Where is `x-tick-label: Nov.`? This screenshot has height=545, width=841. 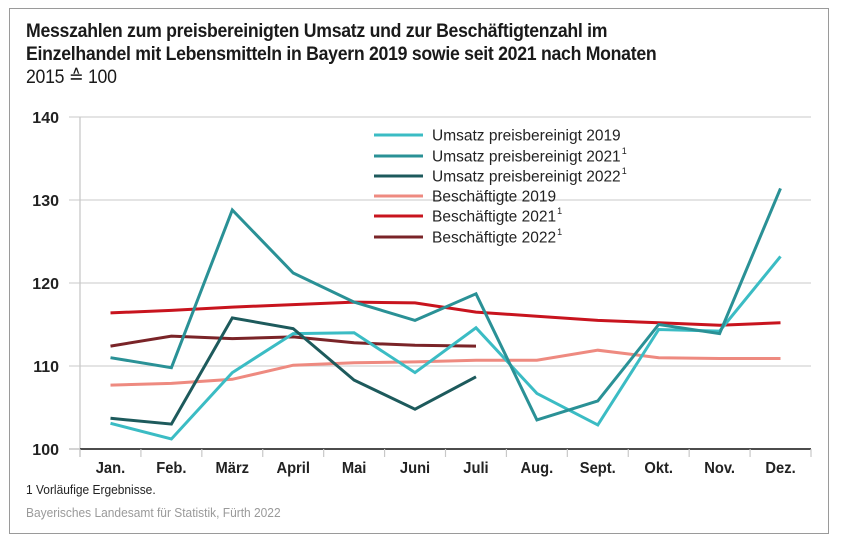 x-tick-label: Nov. is located at coordinates (719, 468).